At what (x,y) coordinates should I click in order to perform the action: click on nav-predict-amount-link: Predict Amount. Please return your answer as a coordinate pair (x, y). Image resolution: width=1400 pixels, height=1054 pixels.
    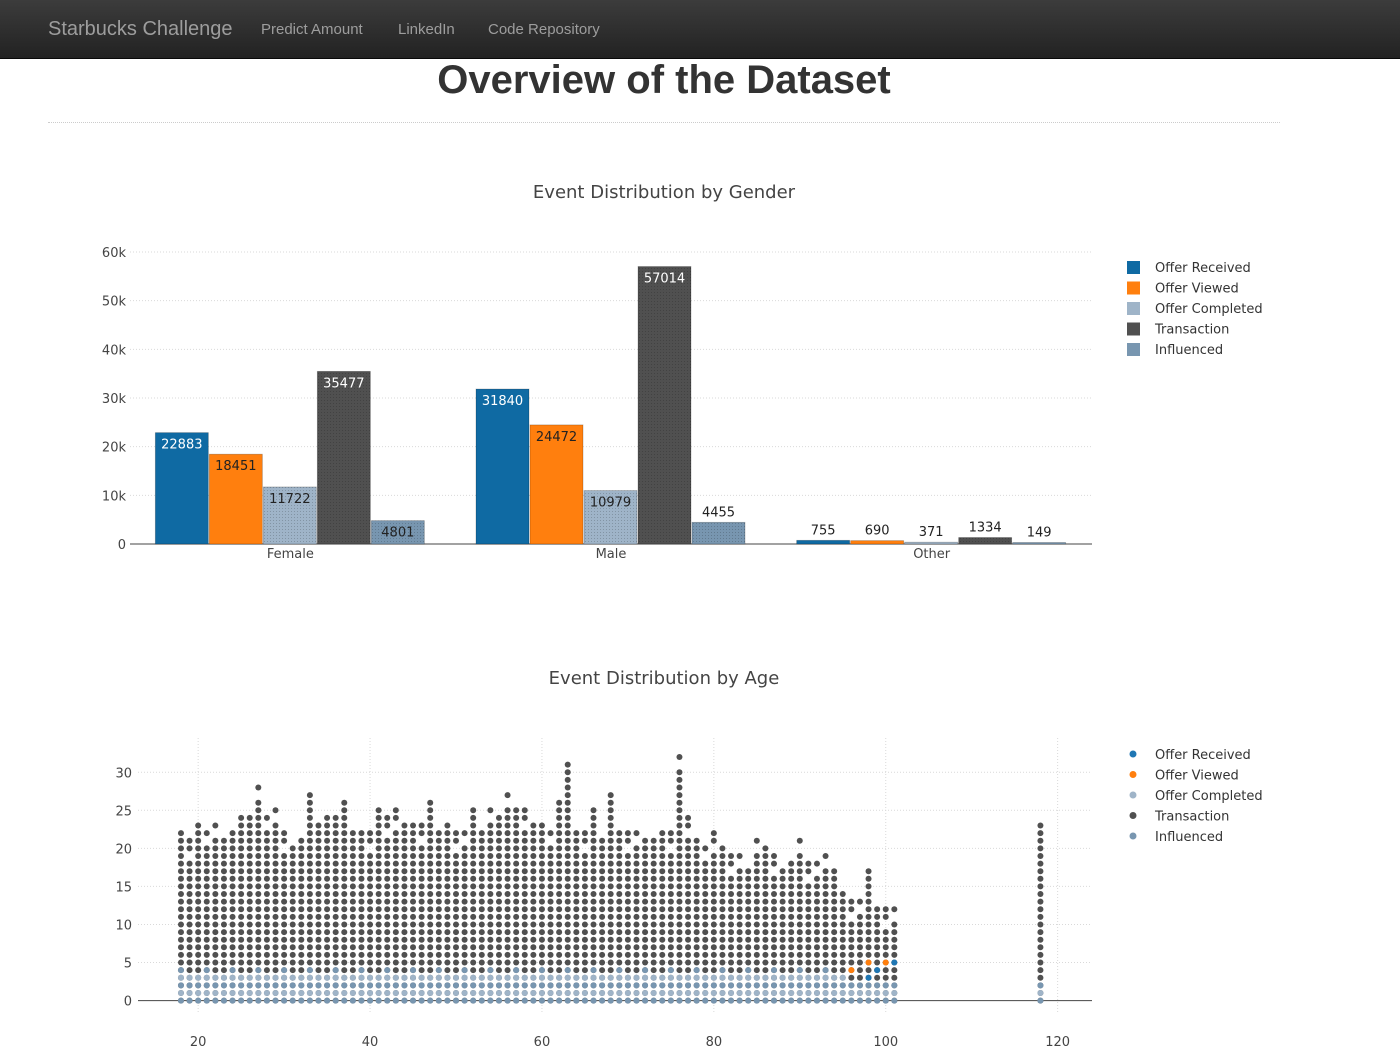
    Looking at the image, I should click on (312, 29).